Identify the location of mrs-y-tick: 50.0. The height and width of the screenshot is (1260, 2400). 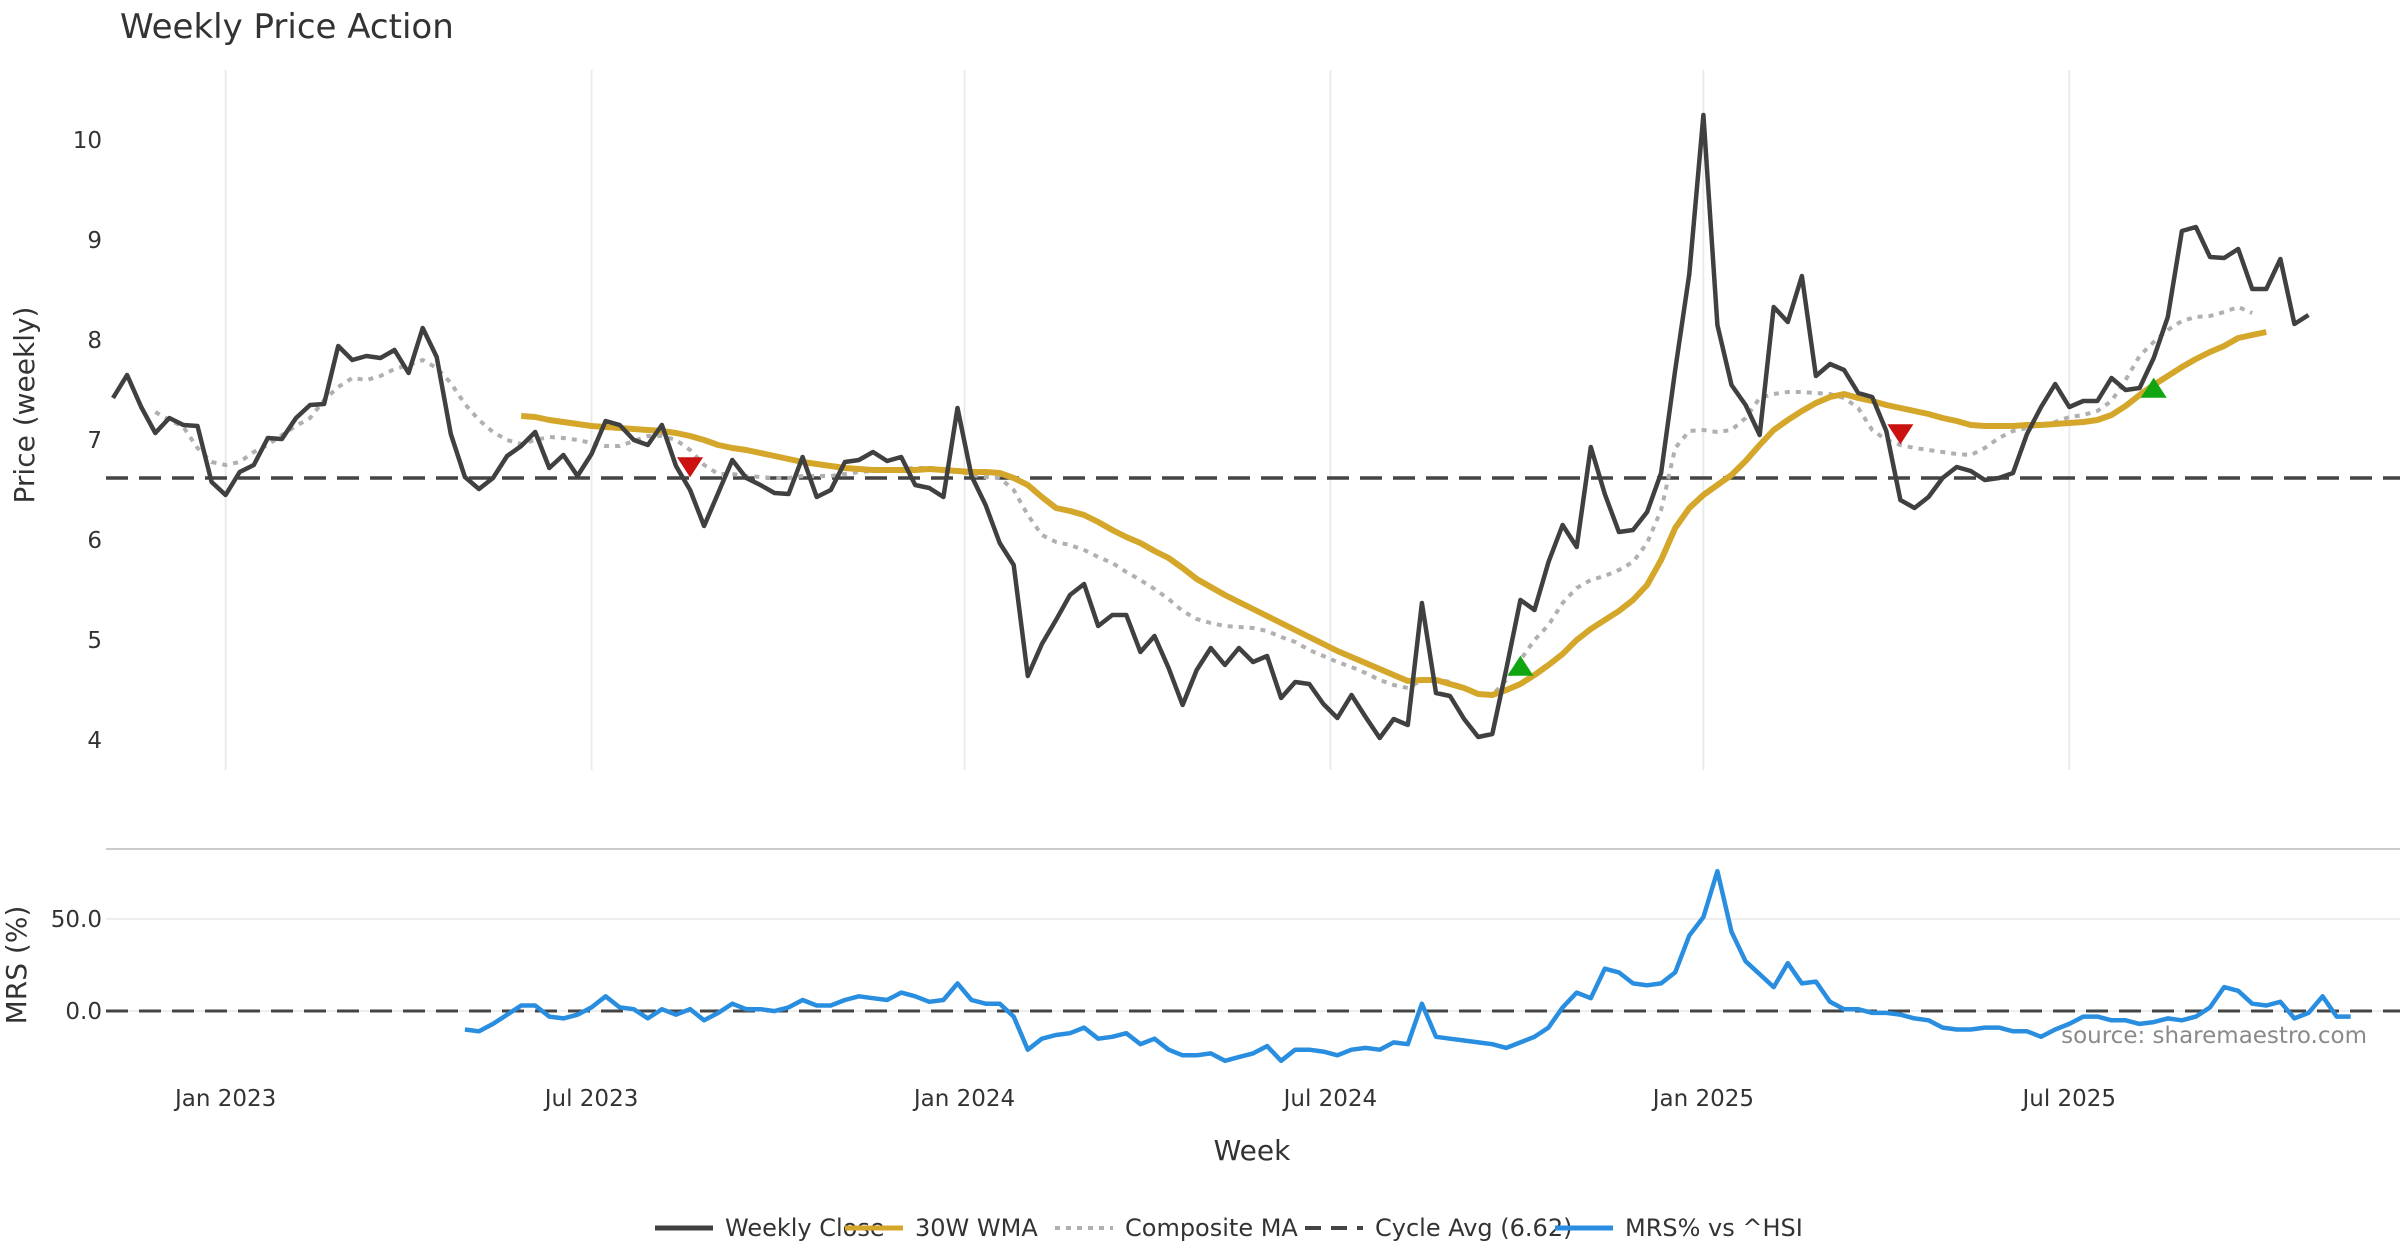
(76, 920).